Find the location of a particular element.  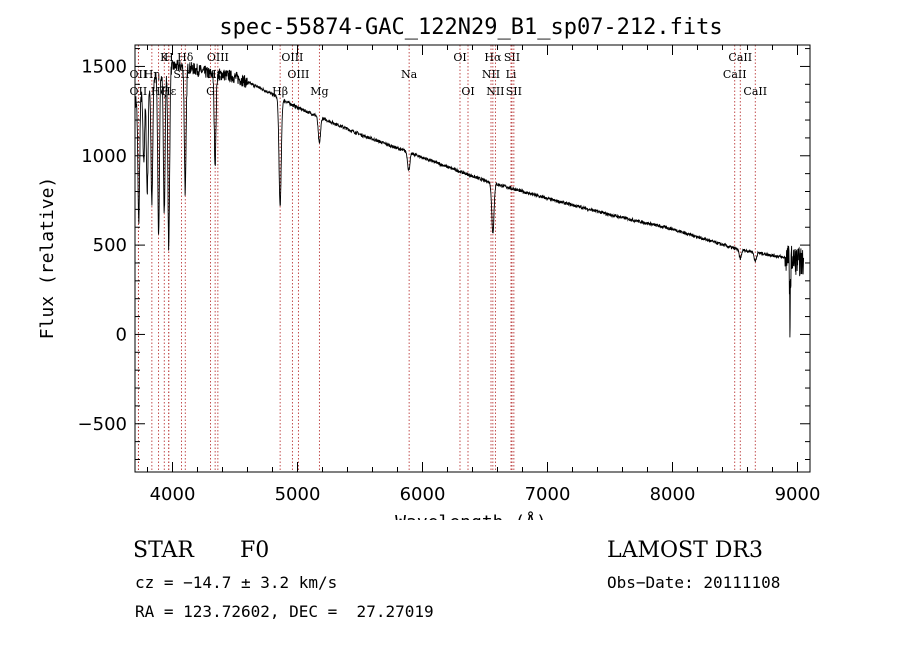

x-tick-label: 4000 is located at coordinates (173, 494).